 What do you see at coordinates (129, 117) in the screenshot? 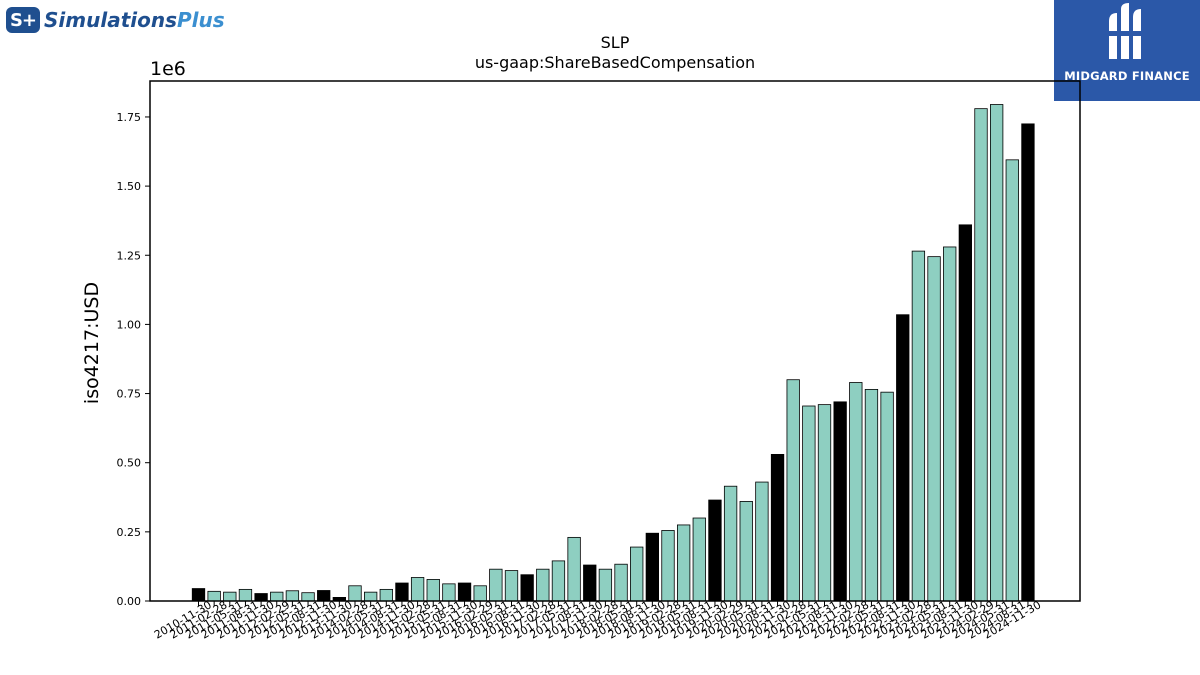
I see `y-tick-label: 1.75` at bounding box center [129, 117].